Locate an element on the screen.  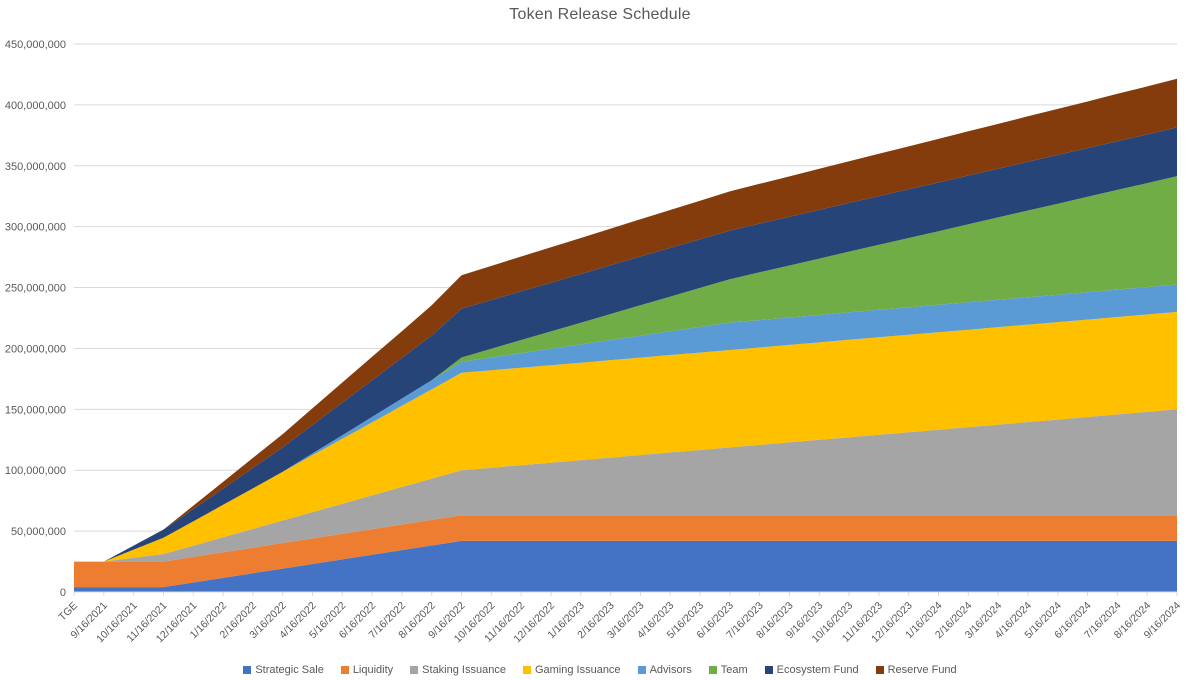
legend-swatch-liquidity is located at coordinates (344, 670).